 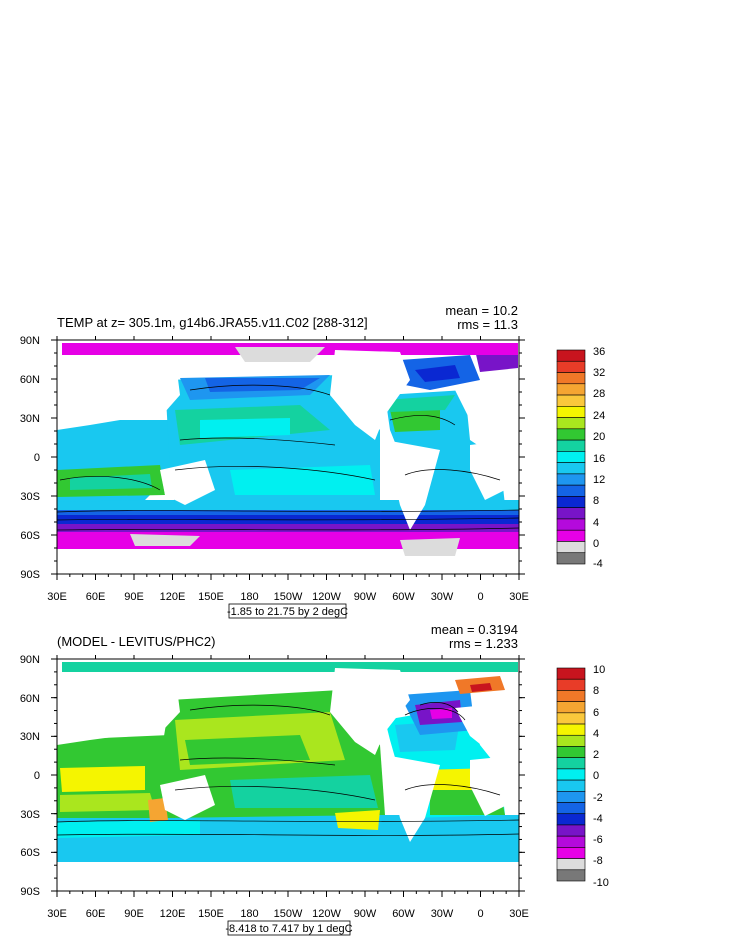 I want to click on colorbar-label: 2, so click(x=596, y=755).